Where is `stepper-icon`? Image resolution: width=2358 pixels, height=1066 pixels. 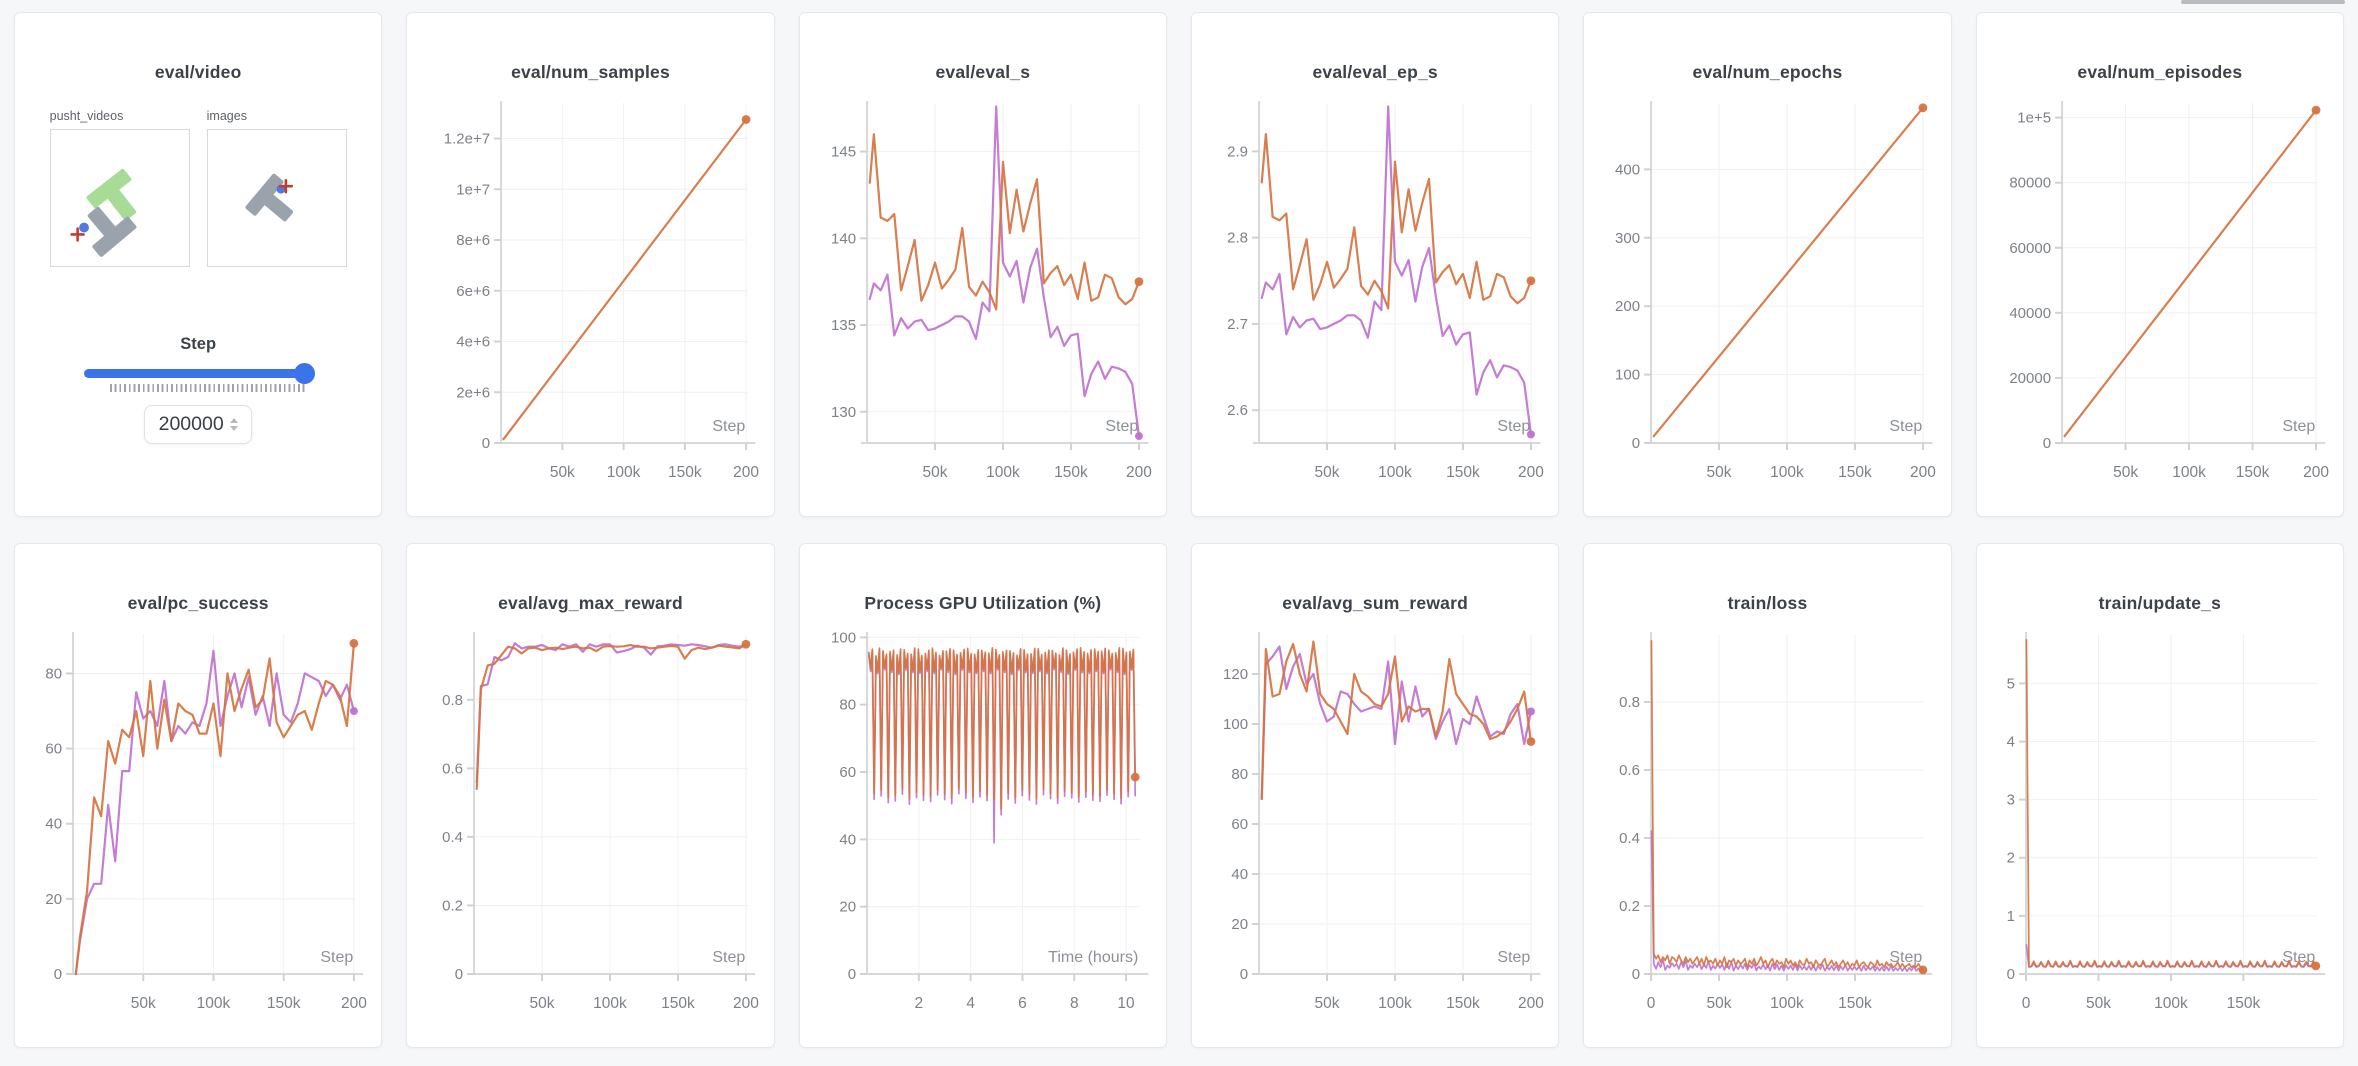
stepper-icon is located at coordinates (233, 424).